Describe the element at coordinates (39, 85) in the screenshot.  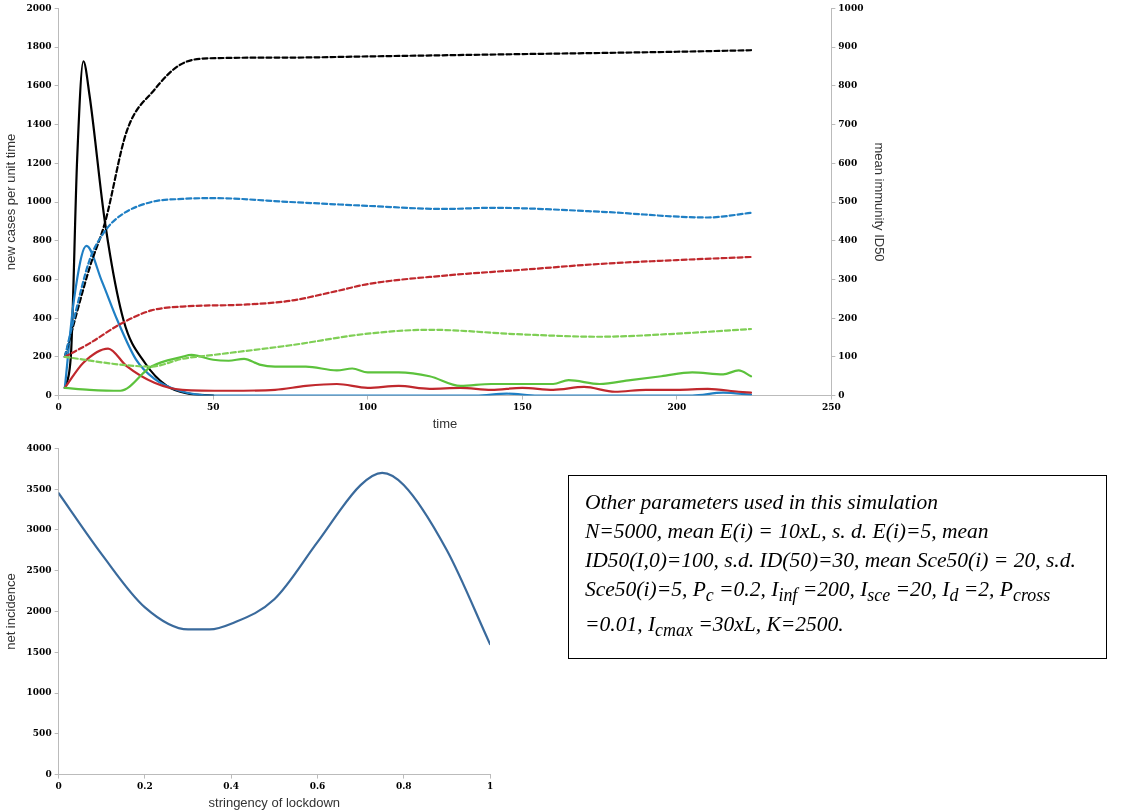
I see `y-tick-label: 1600` at that location.